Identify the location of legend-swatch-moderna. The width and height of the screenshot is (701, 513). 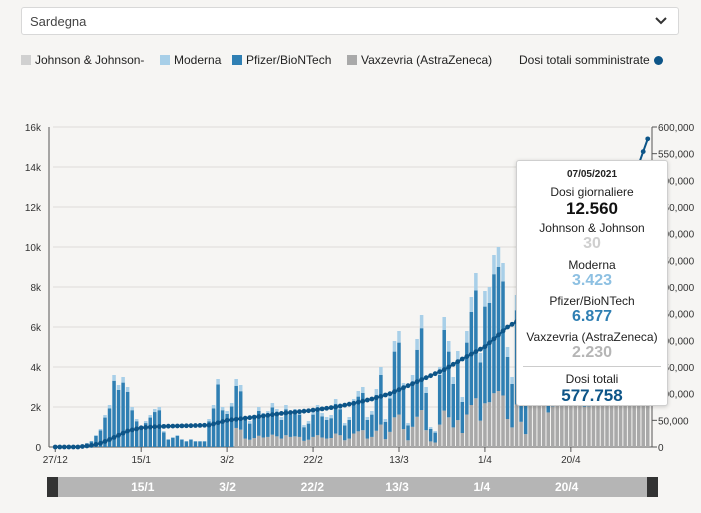
(165, 60).